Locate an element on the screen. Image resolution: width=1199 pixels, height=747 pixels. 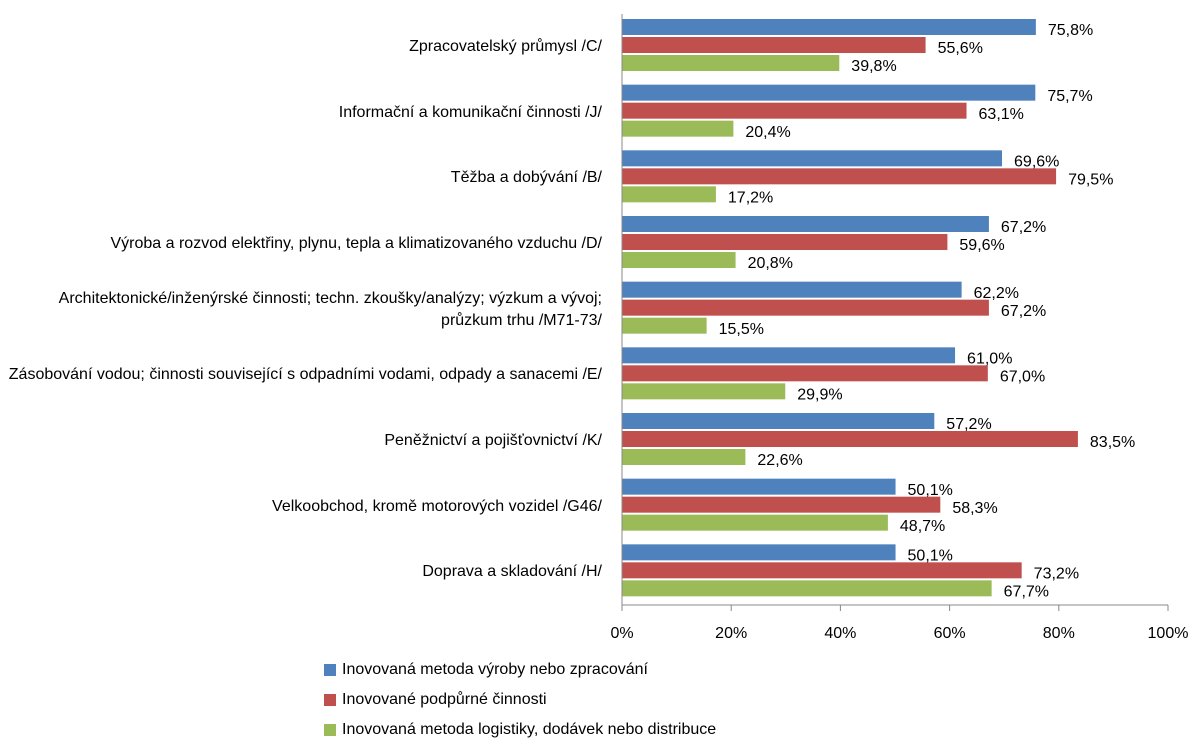
data-label: 63,1% is located at coordinates (1001, 114).